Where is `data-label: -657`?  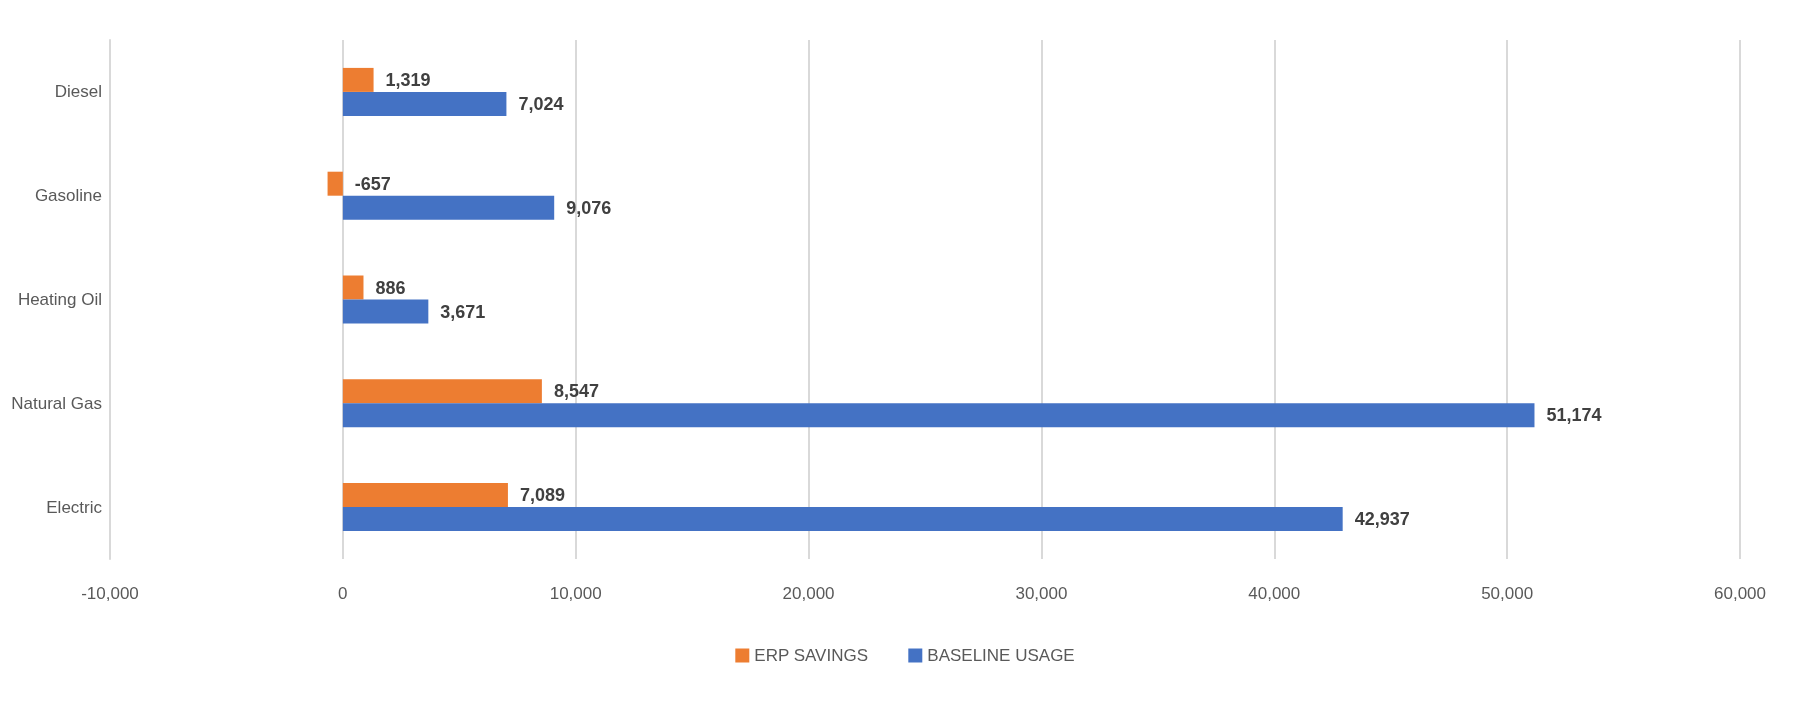 data-label: -657 is located at coordinates (372, 183).